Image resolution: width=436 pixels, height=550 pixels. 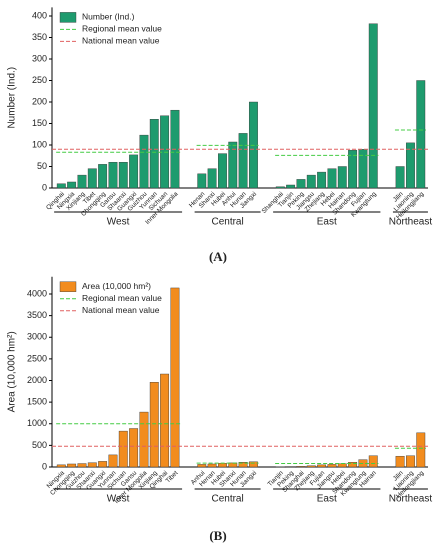 I want to click on y-tick-label: 1000, so click(x=37, y=423).